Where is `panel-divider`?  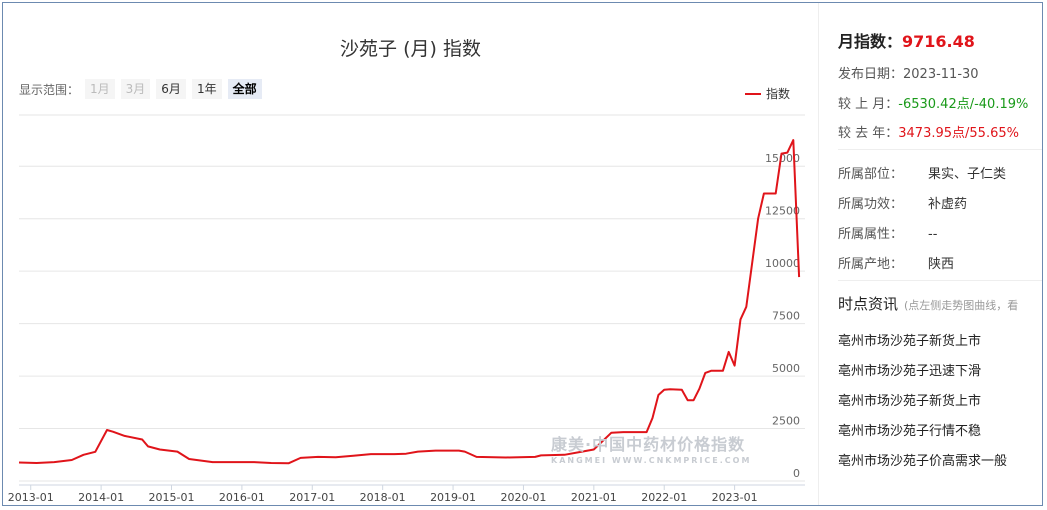 panel-divider is located at coordinates (818, 254).